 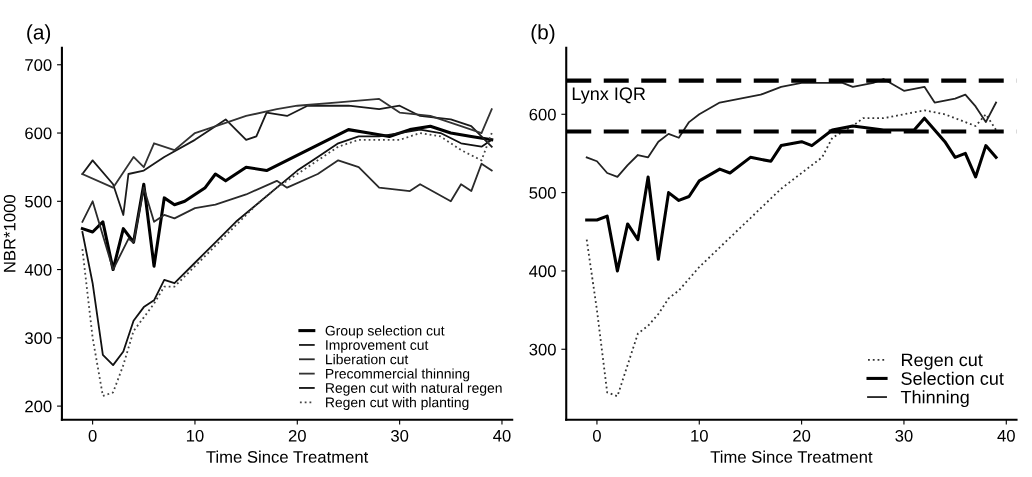 What do you see at coordinates (397, 404) in the screenshot?
I see `legend-label: Regen cut with planting` at bounding box center [397, 404].